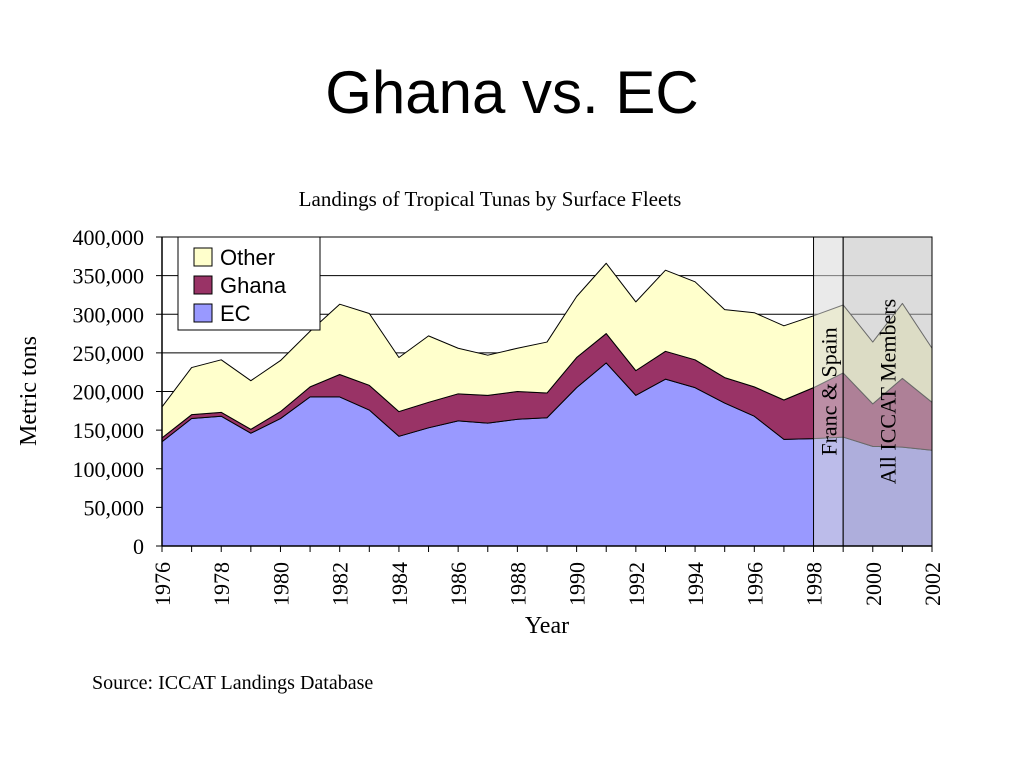  I want to click on x-tick-label: 1984, so click(399, 584).